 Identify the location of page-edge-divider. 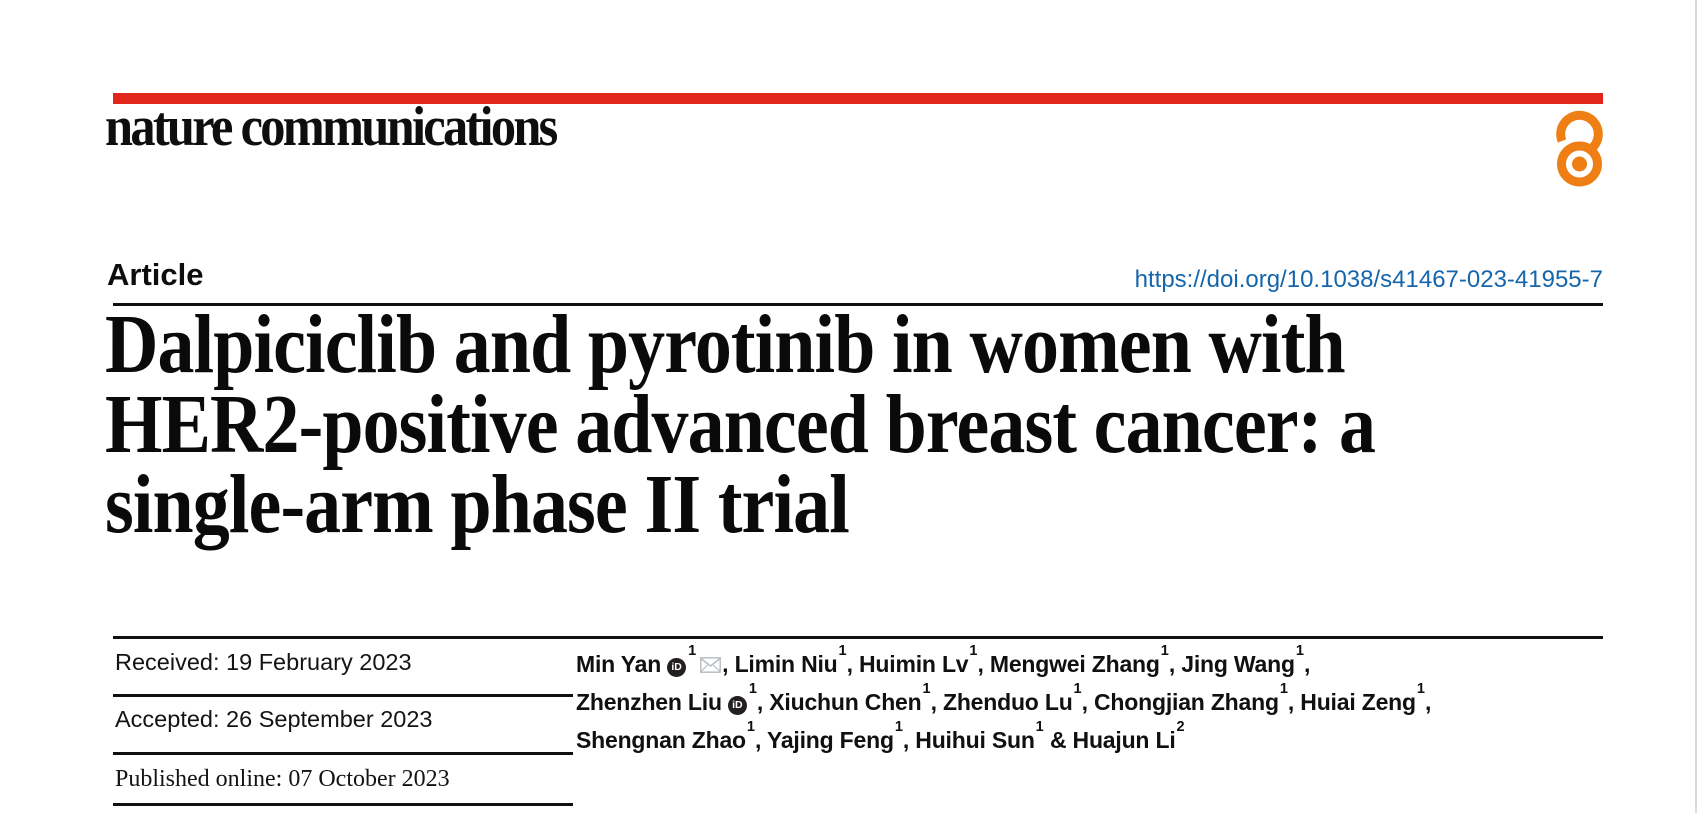
(1696, 406).